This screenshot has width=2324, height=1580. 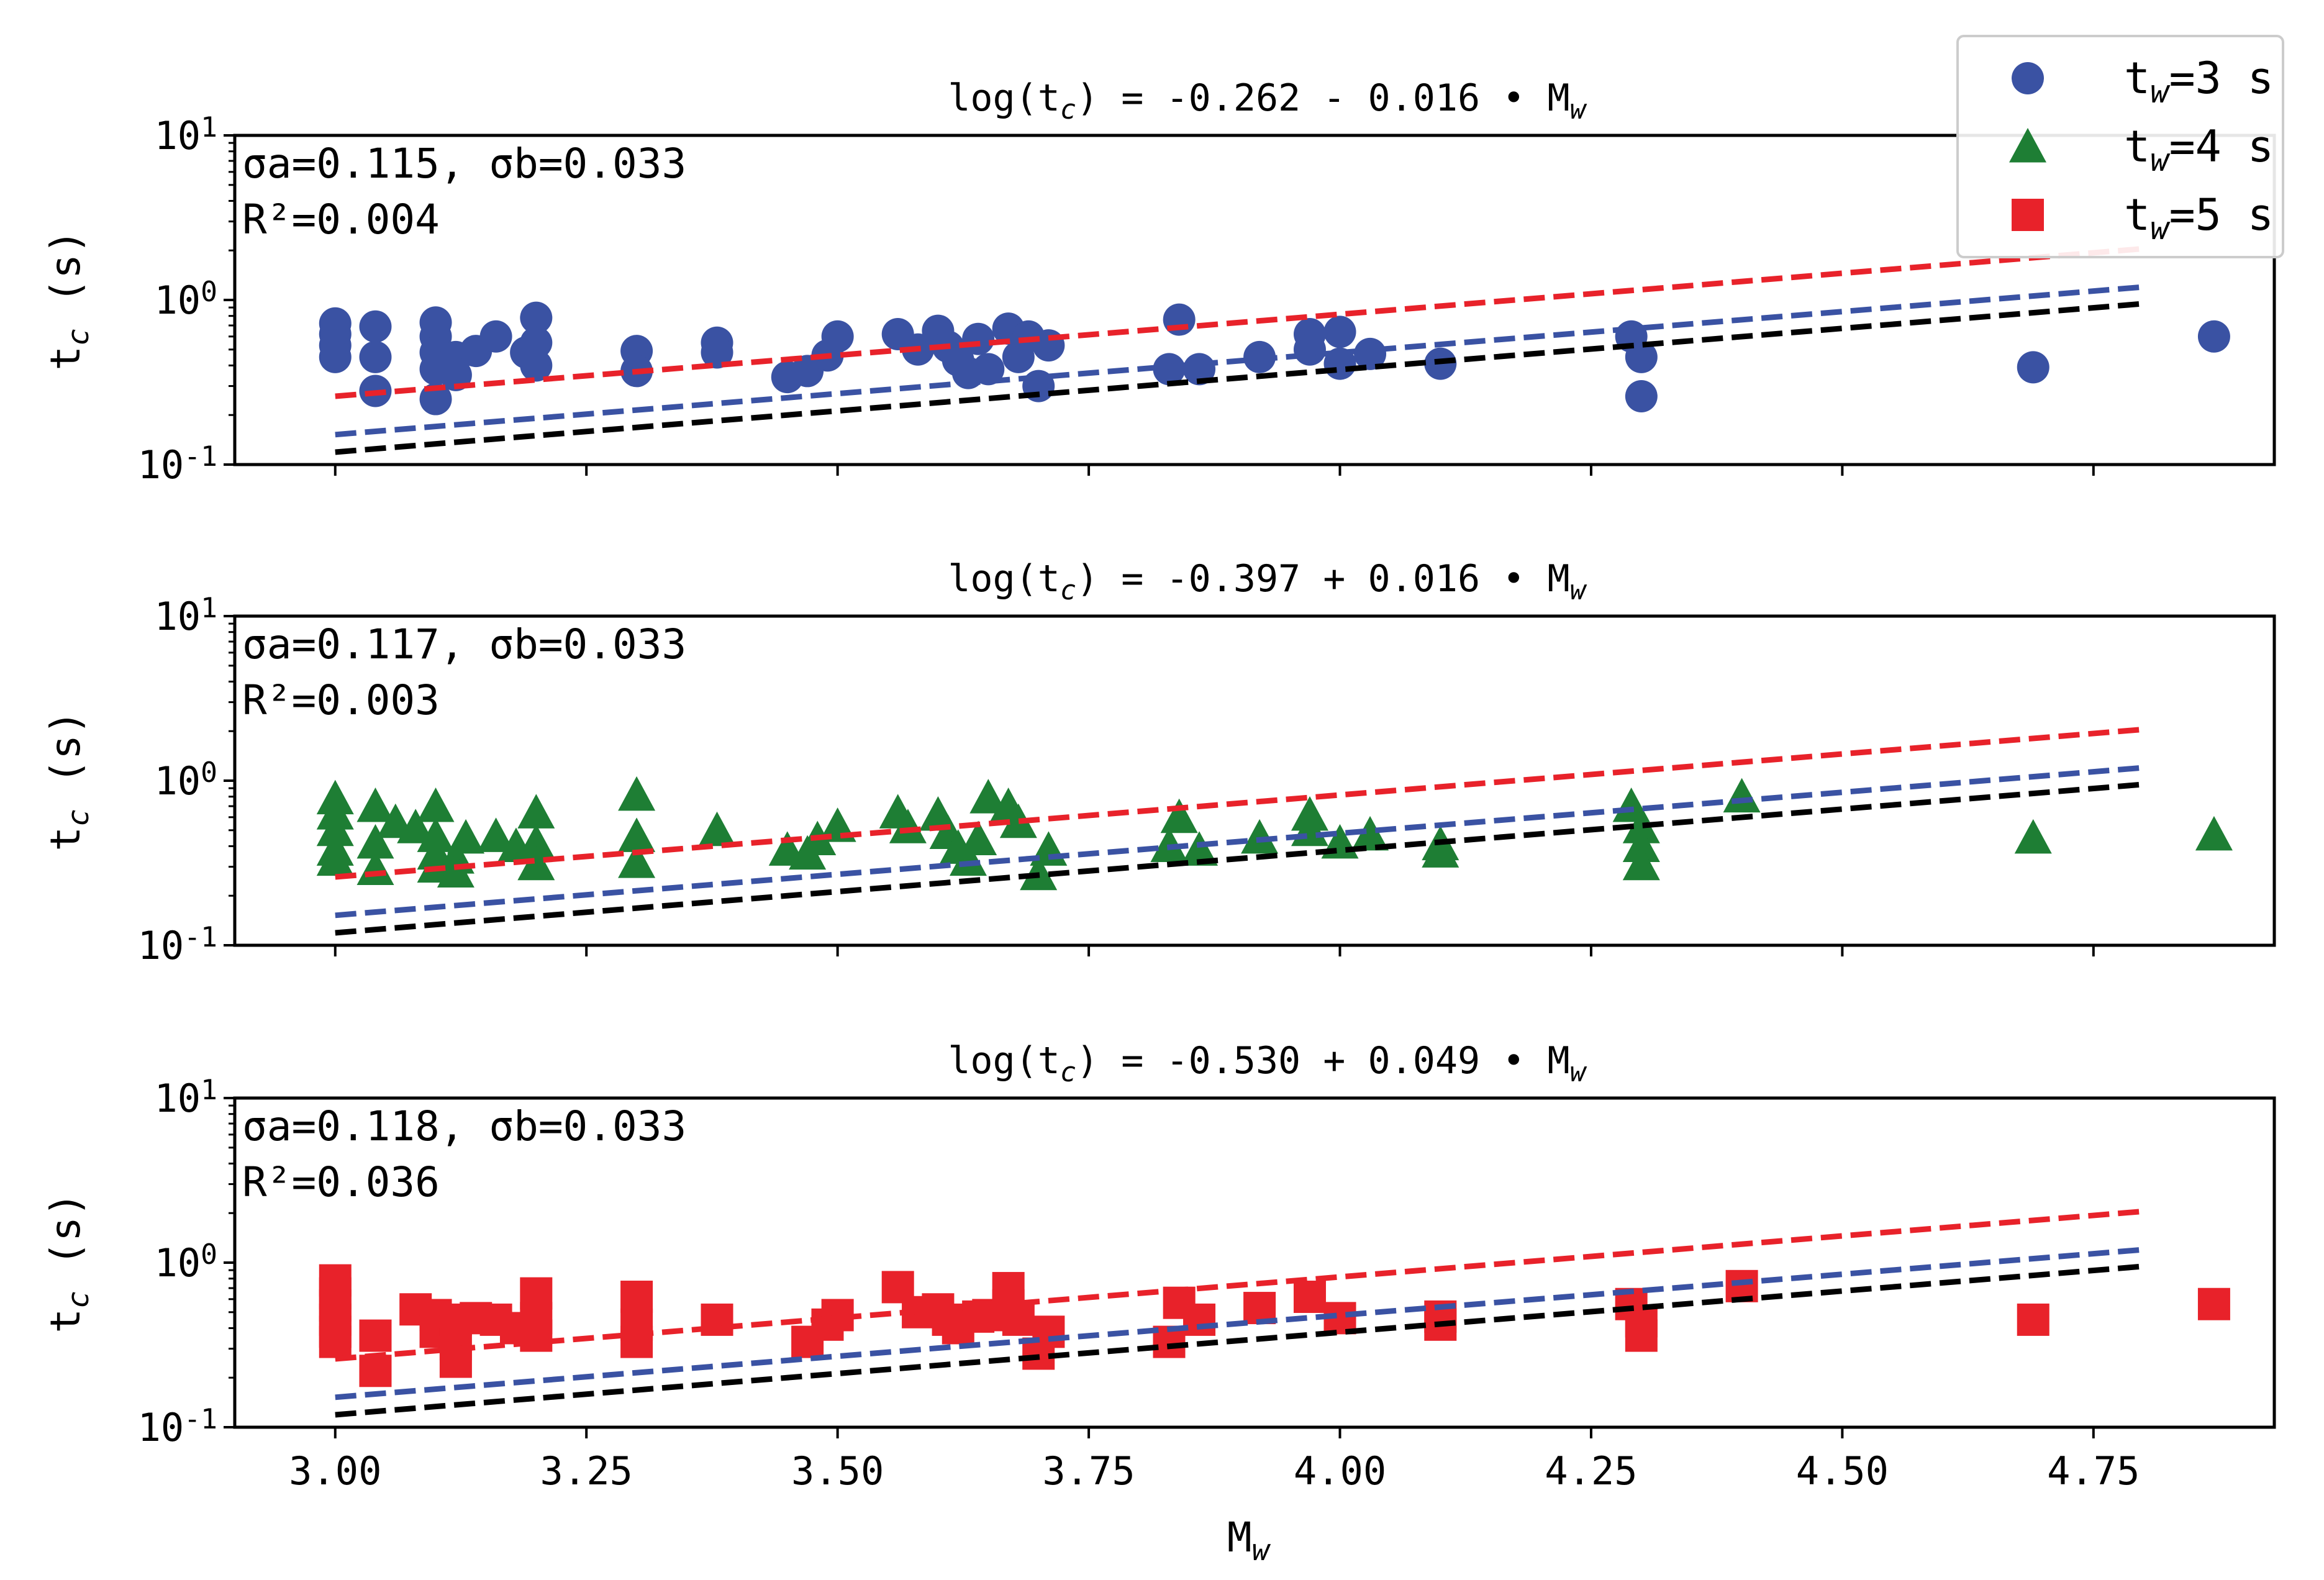 What do you see at coordinates (2093, 1471) in the screenshot?
I see `x-tick-label: 4.75` at bounding box center [2093, 1471].